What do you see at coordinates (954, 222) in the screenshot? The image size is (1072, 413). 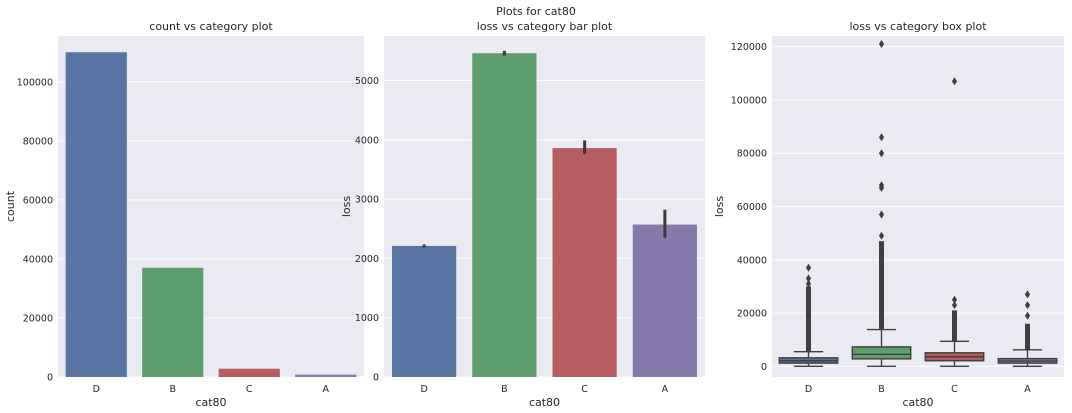 I see `box-C` at bounding box center [954, 222].